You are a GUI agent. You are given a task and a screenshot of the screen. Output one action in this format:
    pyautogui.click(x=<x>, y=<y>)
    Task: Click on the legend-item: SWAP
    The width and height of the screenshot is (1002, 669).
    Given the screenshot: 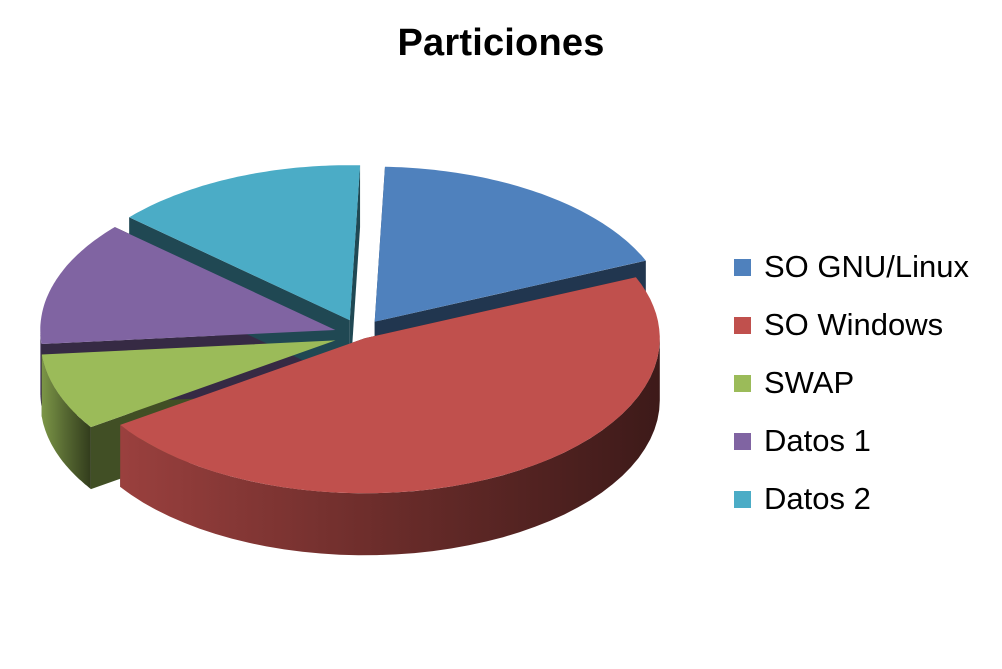 What is the action you would take?
    pyautogui.click(x=851, y=383)
    